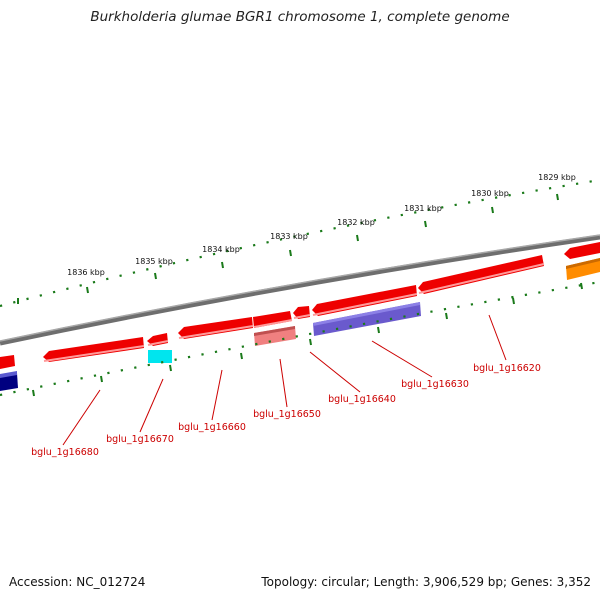 This screenshot has width=600, height=600. What do you see at coordinates (77, 582) in the screenshot?
I see `accession-text: Accession: NC_012724` at bounding box center [77, 582].